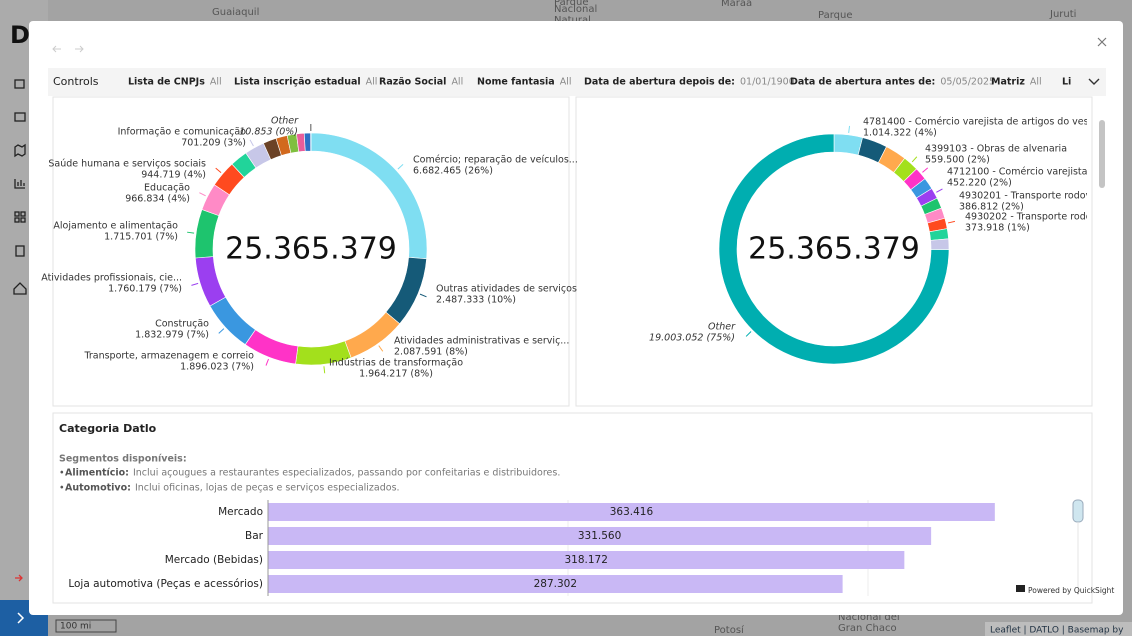  What do you see at coordinates (145, 289) in the screenshot?
I see `slice-value-label: 1.760.179 (7%)` at bounding box center [145, 289].